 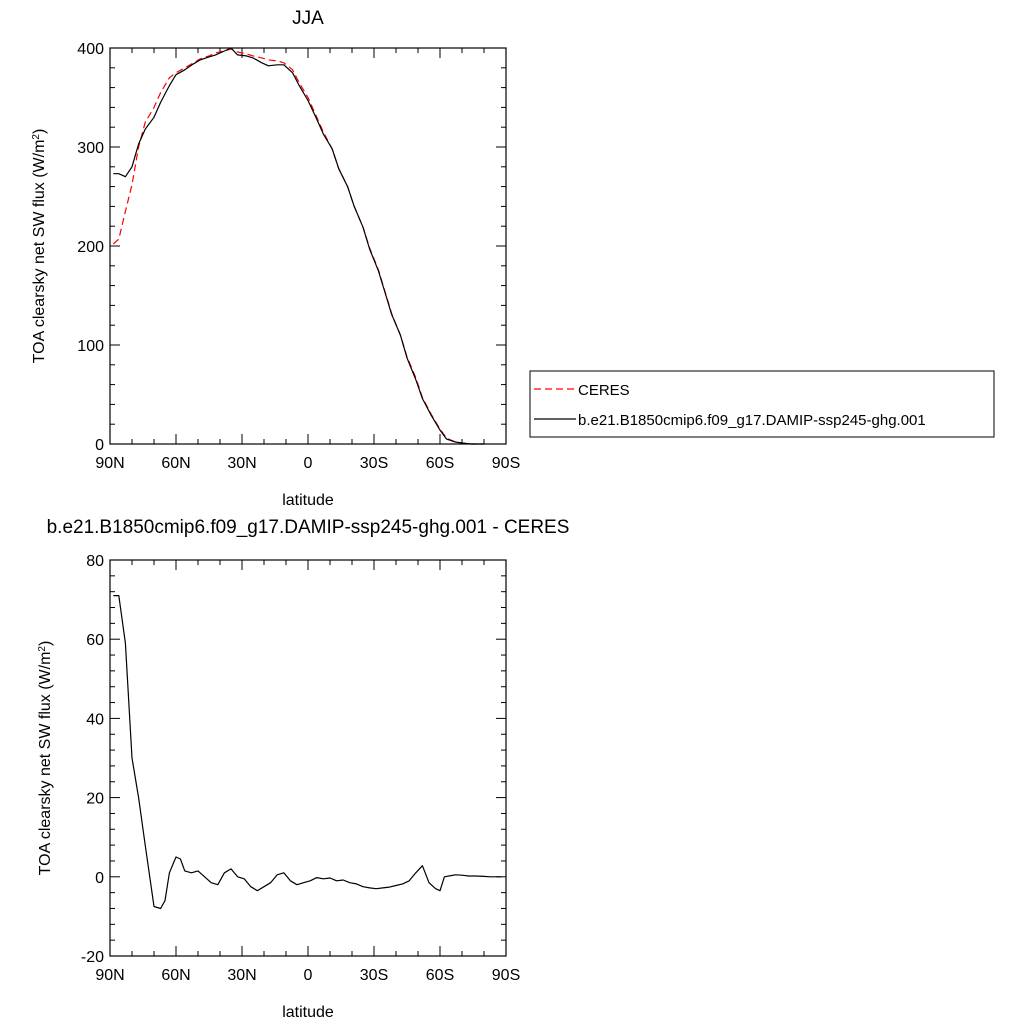 I want to click on bottom-y-tick-label: 0, so click(x=99, y=878).